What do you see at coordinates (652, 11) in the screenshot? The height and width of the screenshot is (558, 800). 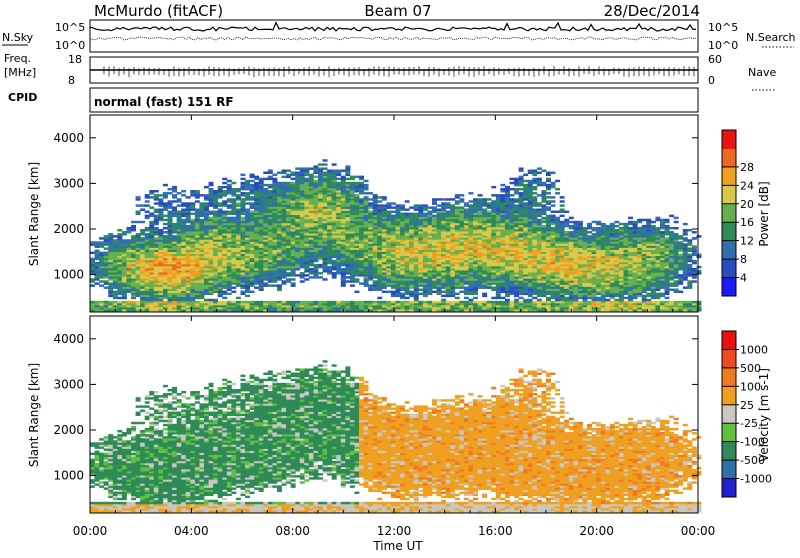 I see `date-title: 28/Dec/2014` at bounding box center [652, 11].